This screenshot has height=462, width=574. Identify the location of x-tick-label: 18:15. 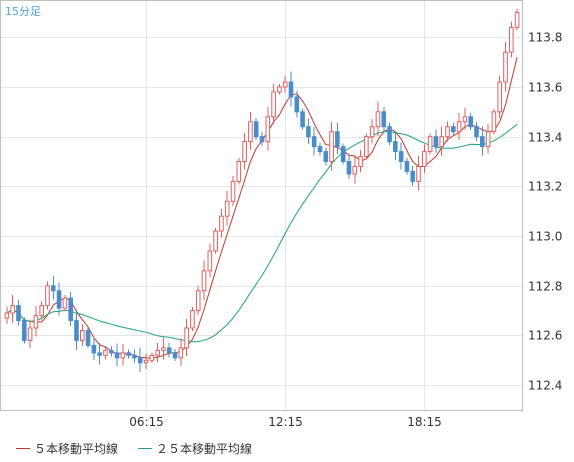
(424, 422).